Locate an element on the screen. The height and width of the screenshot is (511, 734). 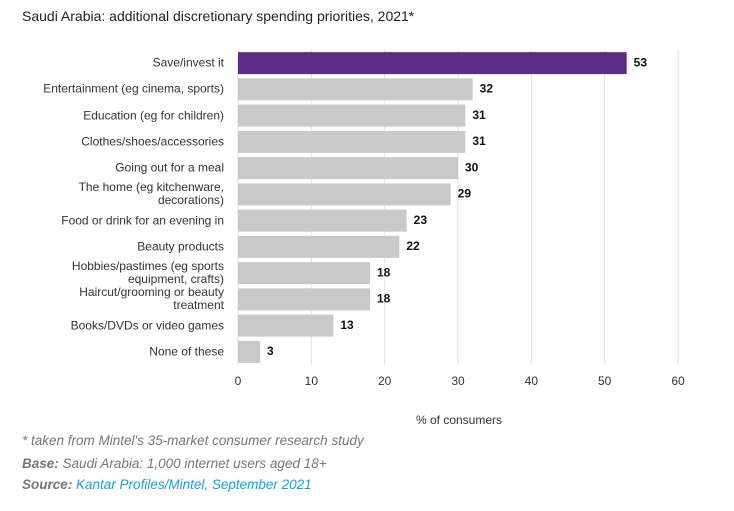
source-label: Source: is located at coordinates (47, 484).